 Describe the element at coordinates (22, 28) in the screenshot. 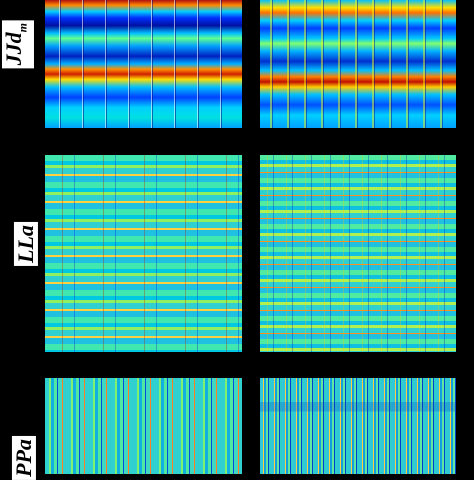

I see `row-label-subscript: m` at that location.